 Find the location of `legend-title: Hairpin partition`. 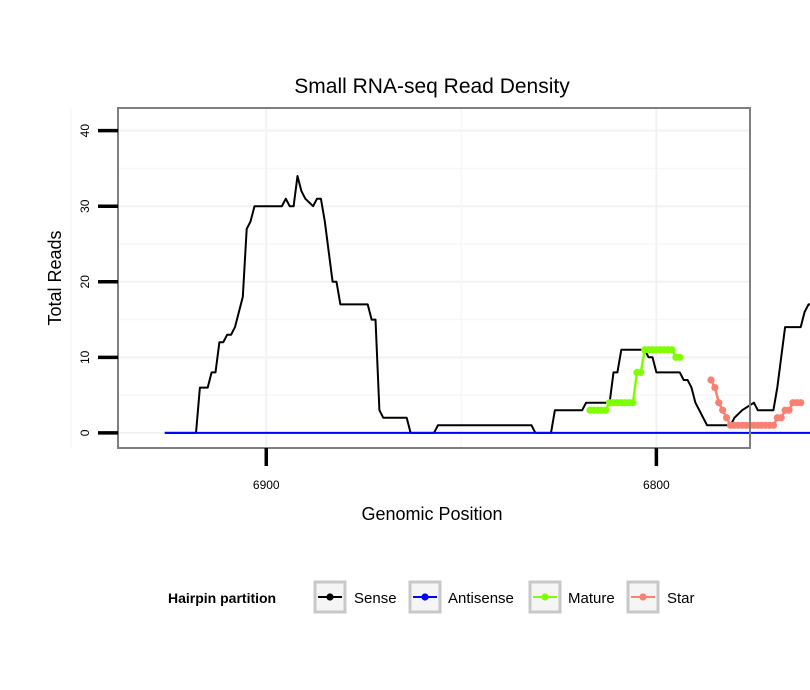

legend-title: Hairpin partition is located at coordinates (222, 598).